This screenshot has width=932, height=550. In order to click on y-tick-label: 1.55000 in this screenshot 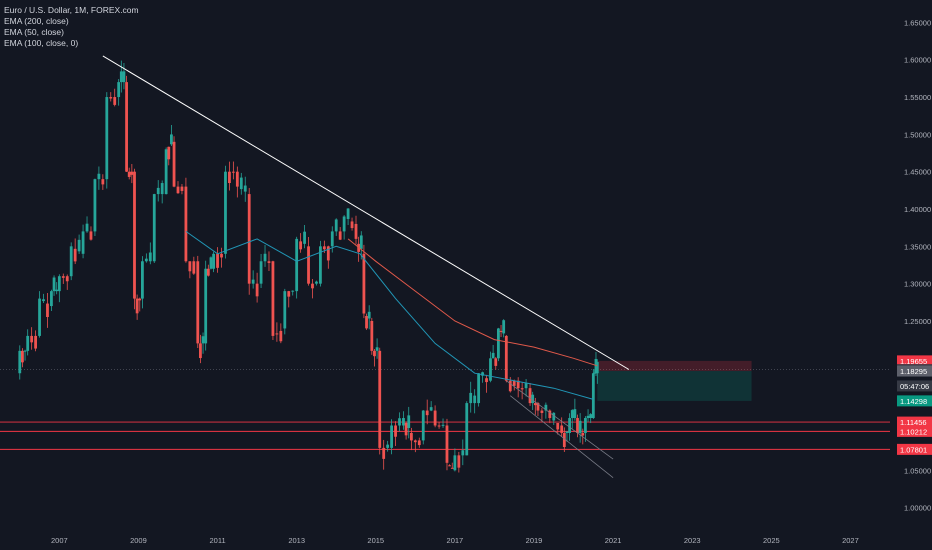, I will do `click(917, 97)`.